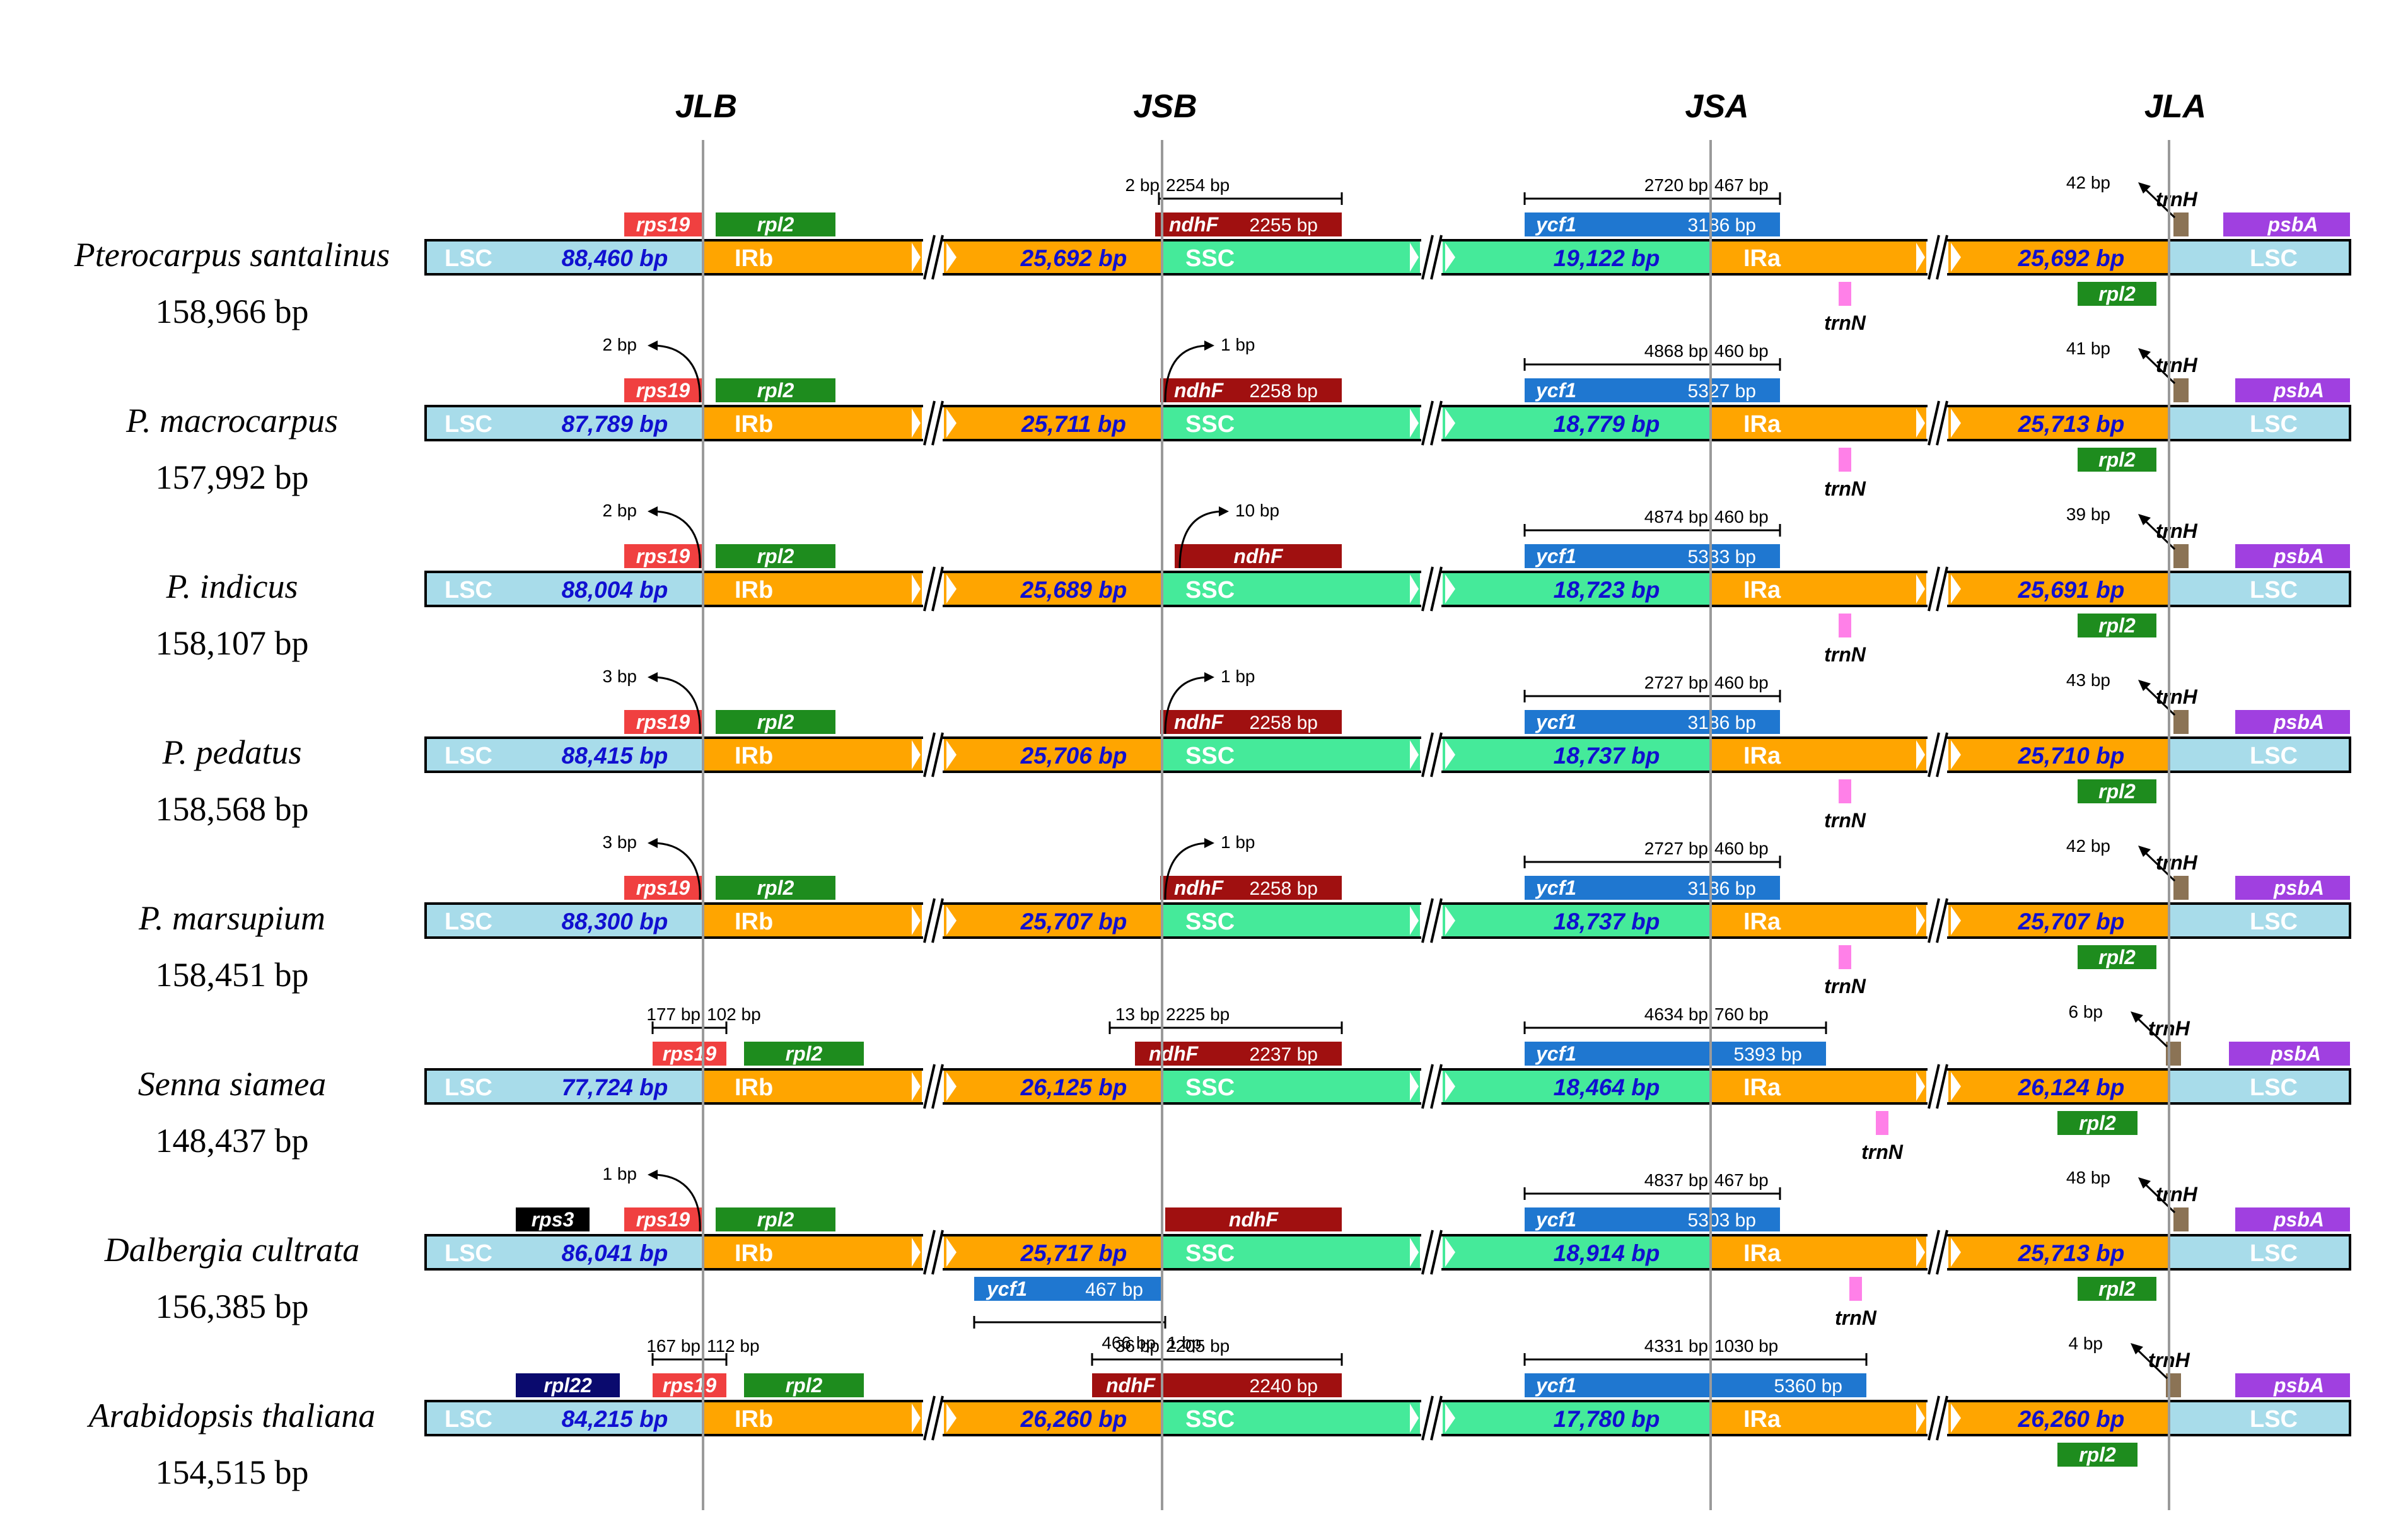  What do you see at coordinates (653, 511) in the screenshot?
I see `jlb-arc-head` at bounding box center [653, 511].